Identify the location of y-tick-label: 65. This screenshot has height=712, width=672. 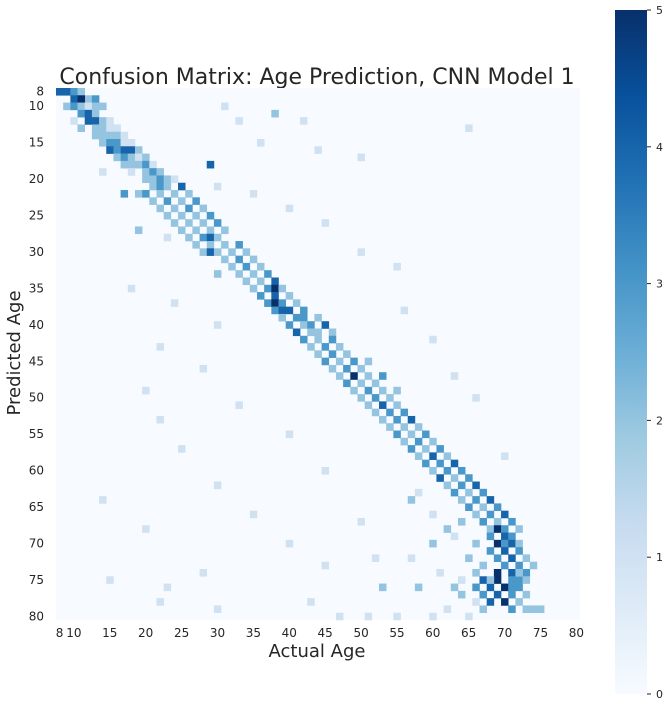
(36, 507).